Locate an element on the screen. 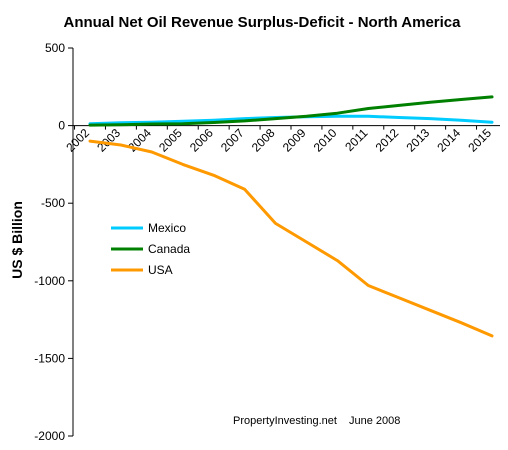 Image resolution: width=508 pixels, height=450 pixels. y-axis-label: US $ Billion is located at coordinates (17, 240).